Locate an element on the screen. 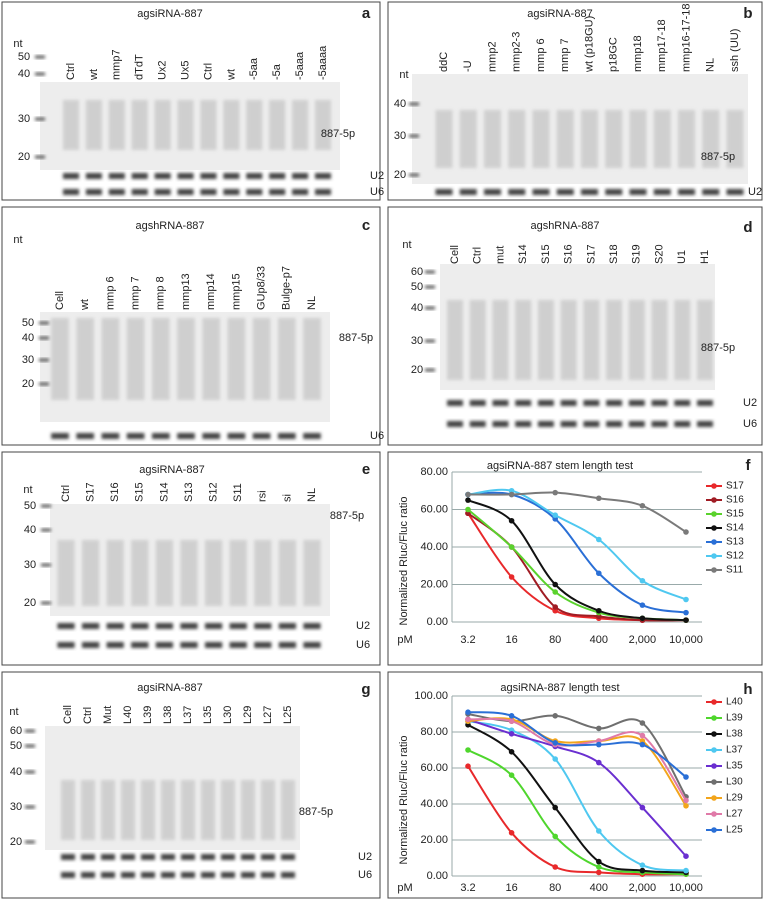 The height and width of the screenshot is (905, 764). series-line is located at coordinates (577, 544).